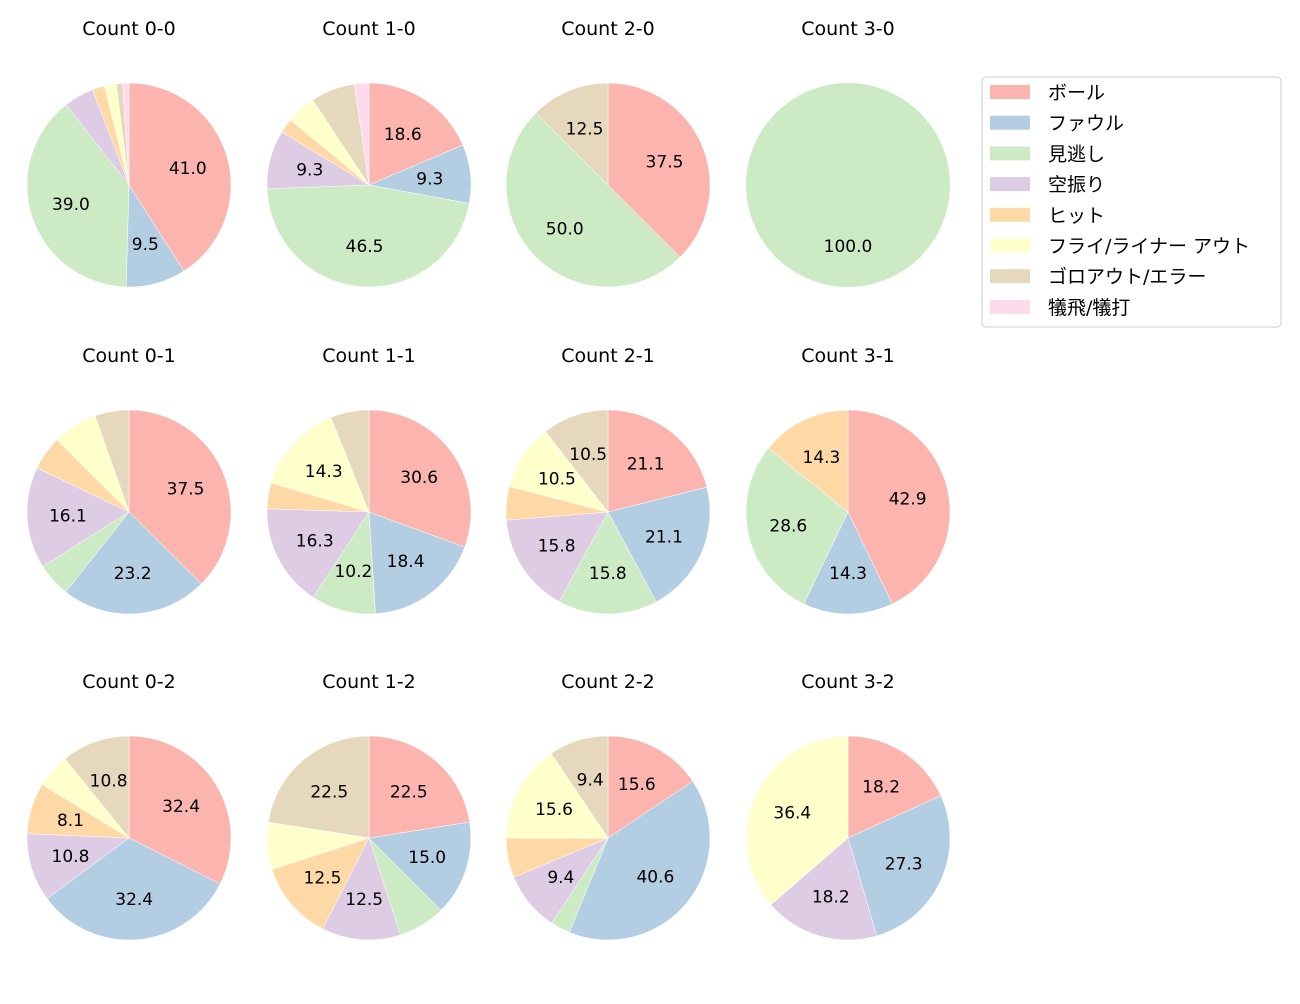  Describe the element at coordinates (655, 878) in the screenshot. I see `slice-label: 40.6` at that location.